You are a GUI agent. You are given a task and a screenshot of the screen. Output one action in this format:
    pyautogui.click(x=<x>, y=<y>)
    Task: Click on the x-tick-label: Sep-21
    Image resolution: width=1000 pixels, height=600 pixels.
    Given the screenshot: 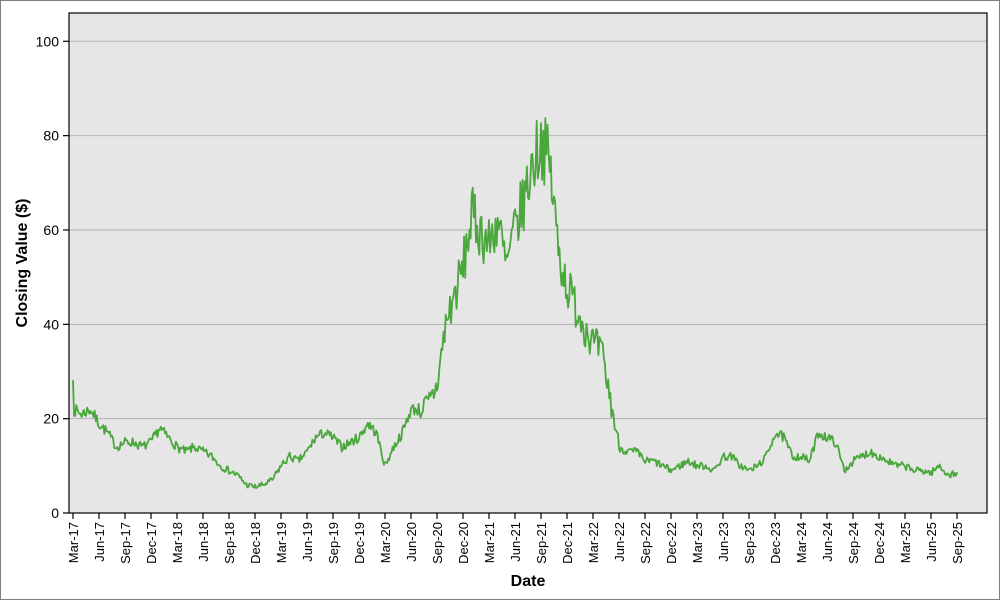 What is the action you would take?
    pyautogui.click(x=541, y=543)
    